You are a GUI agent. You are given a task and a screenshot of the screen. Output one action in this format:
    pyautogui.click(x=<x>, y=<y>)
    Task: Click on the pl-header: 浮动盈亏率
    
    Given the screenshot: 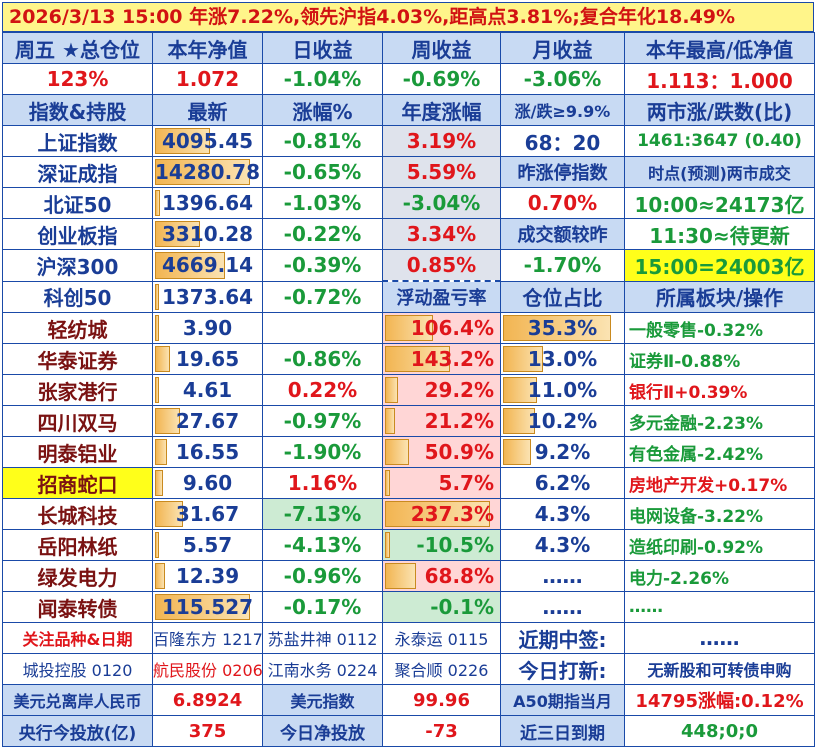 What is the action you would take?
    pyautogui.click(x=441, y=296)
    